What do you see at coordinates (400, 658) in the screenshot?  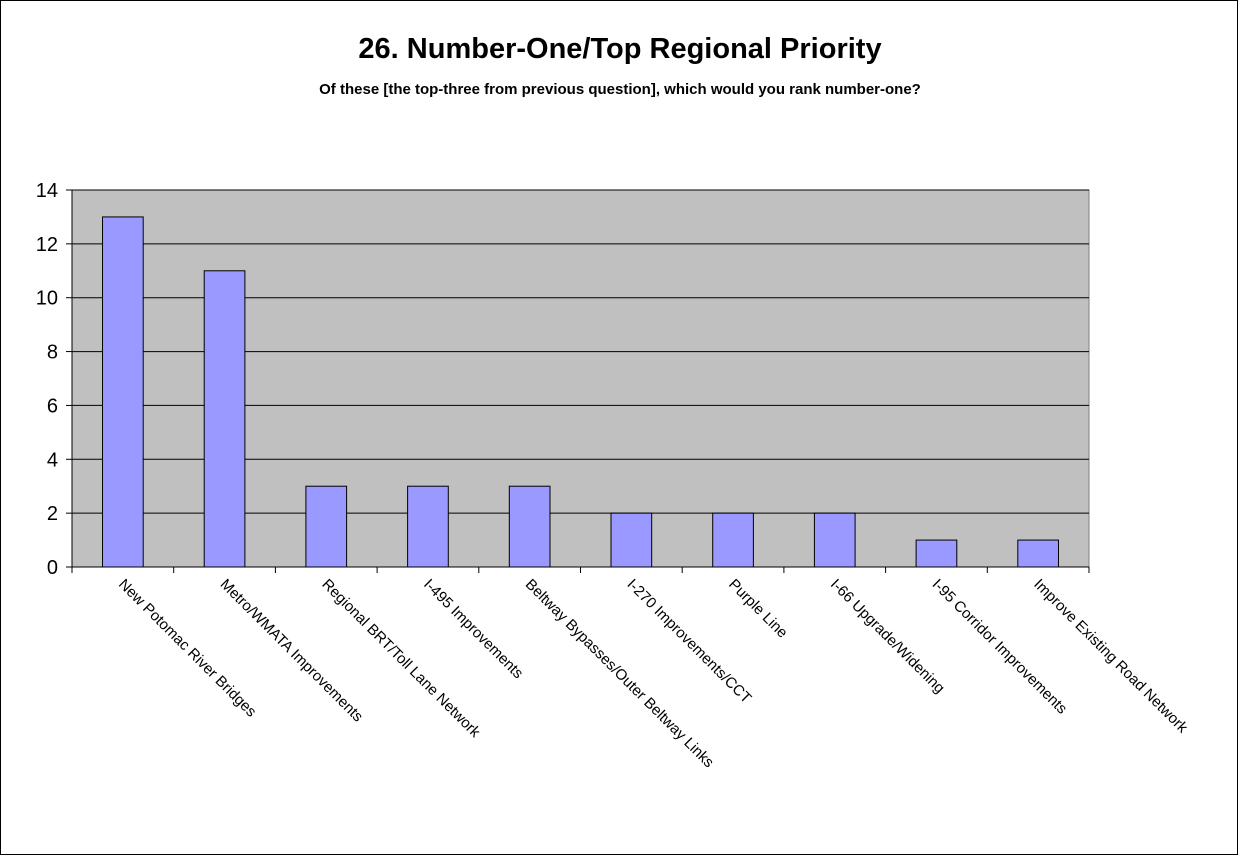 I see `x-category-label: Regional BRT/Toll Lane Network` at bounding box center [400, 658].